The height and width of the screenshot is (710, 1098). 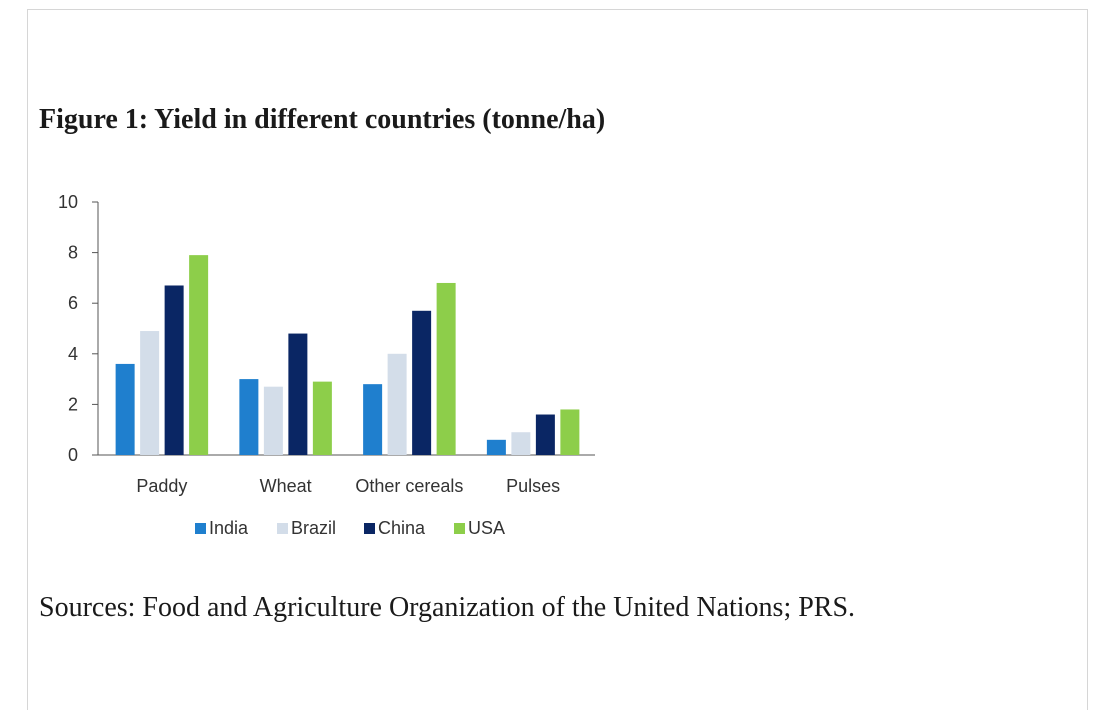 I want to click on legend-swatch-usa, so click(x=459, y=528).